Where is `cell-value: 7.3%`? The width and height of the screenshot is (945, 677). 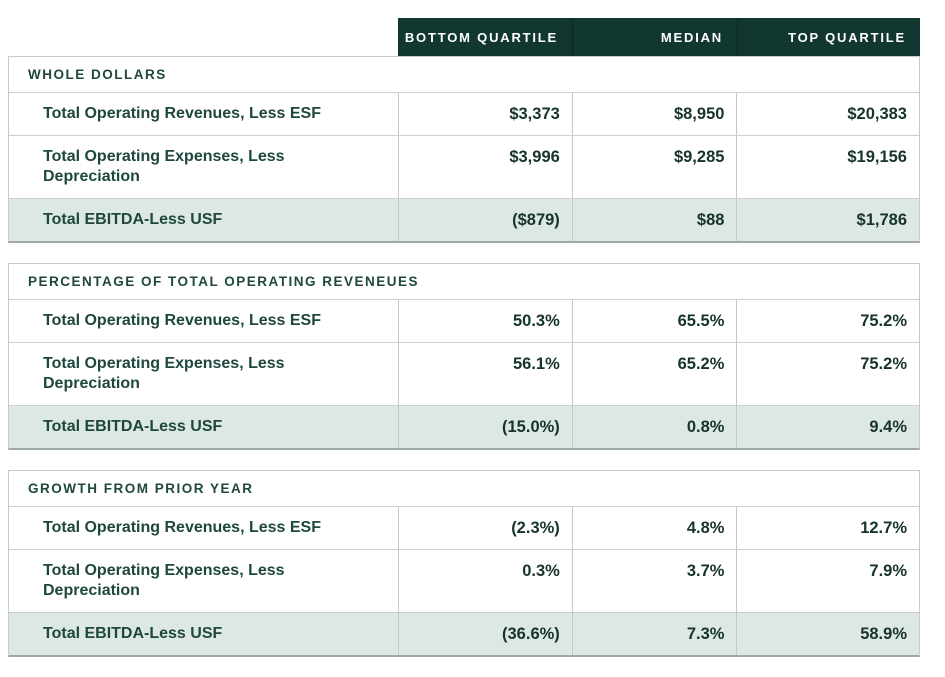 cell-value: 7.3% is located at coordinates (654, 634).